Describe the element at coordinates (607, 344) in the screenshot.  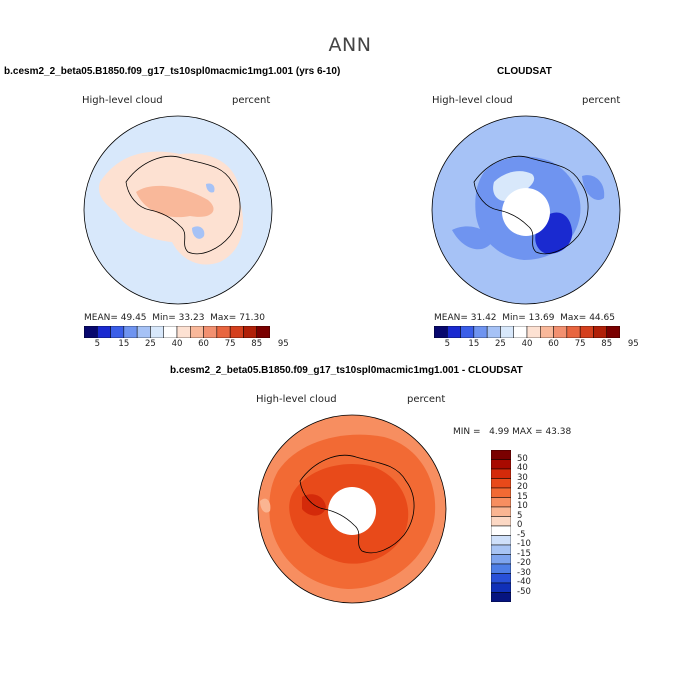
I see `panel2-colorbar-tick-label: 85` at that location.